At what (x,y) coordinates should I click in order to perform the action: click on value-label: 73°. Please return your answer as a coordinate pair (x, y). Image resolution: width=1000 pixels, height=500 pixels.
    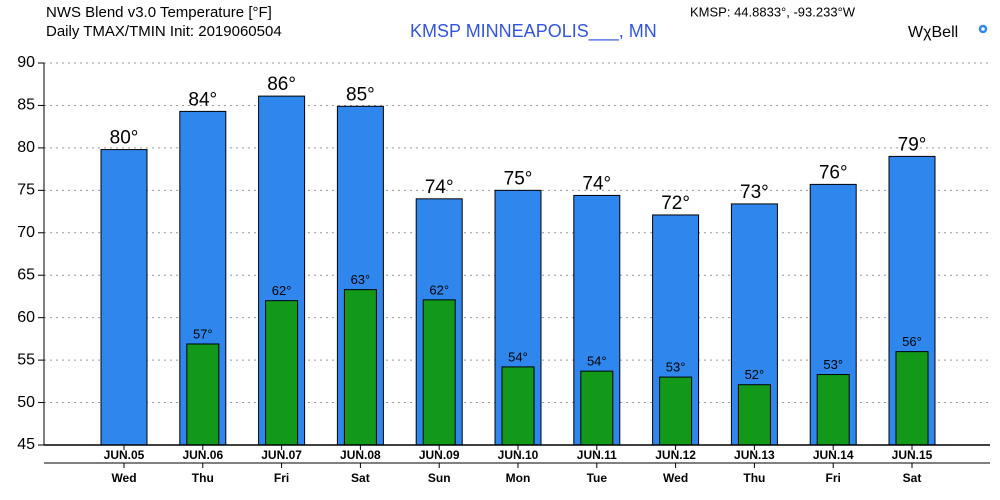
    Looking at the image, I should click on (754, 192).